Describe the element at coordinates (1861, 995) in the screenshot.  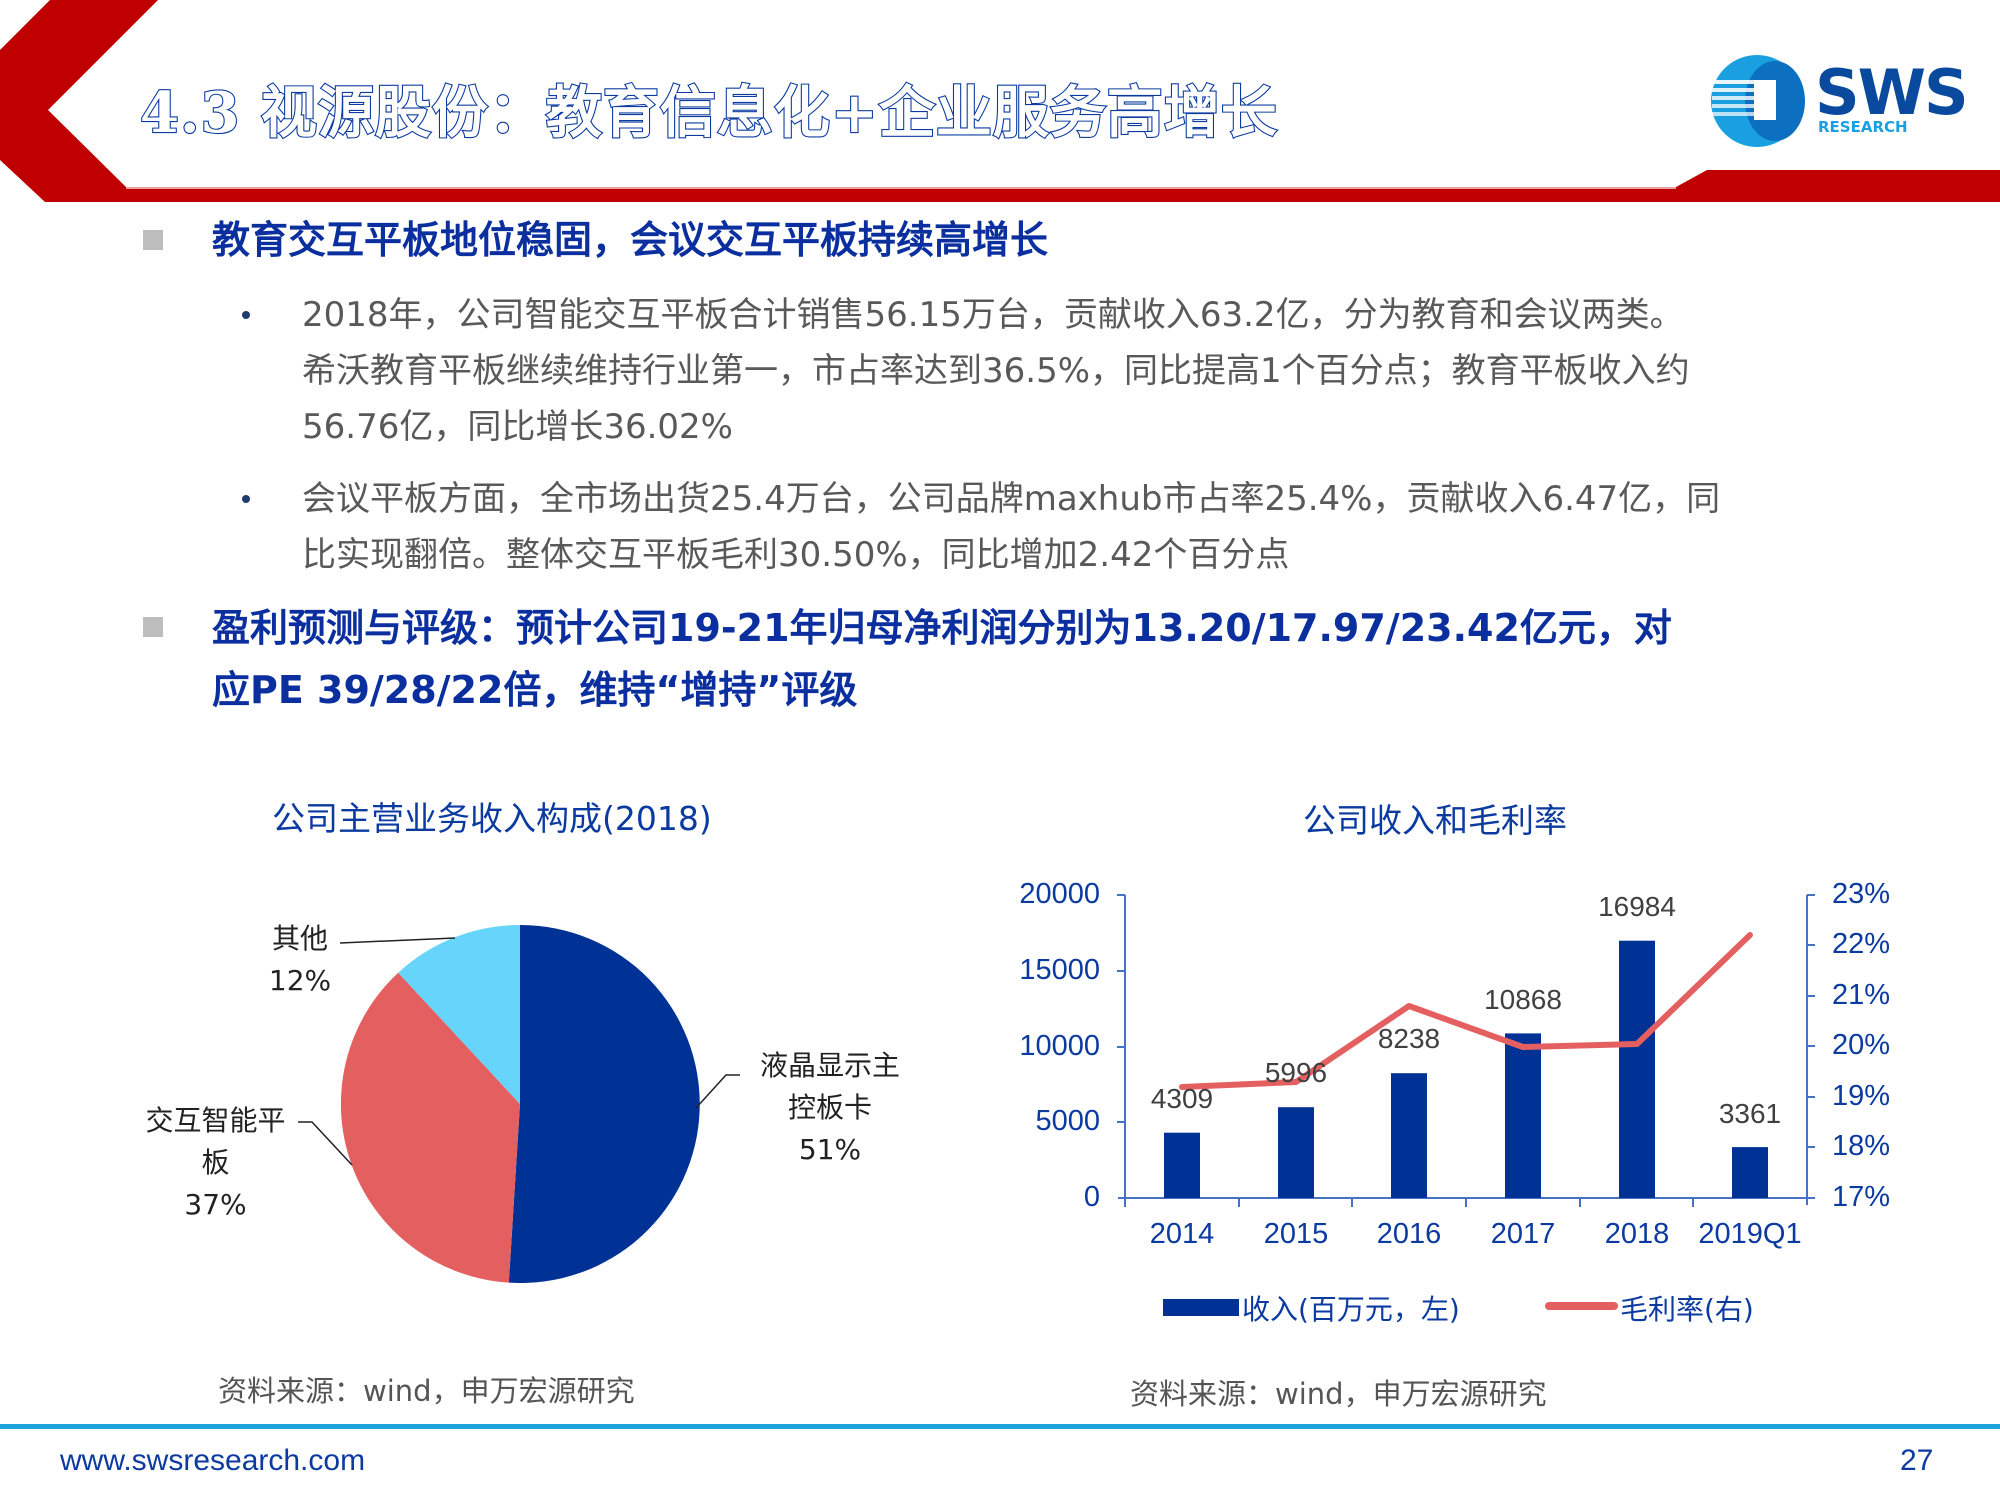
I see `y-right-tick: 21%` at that location.